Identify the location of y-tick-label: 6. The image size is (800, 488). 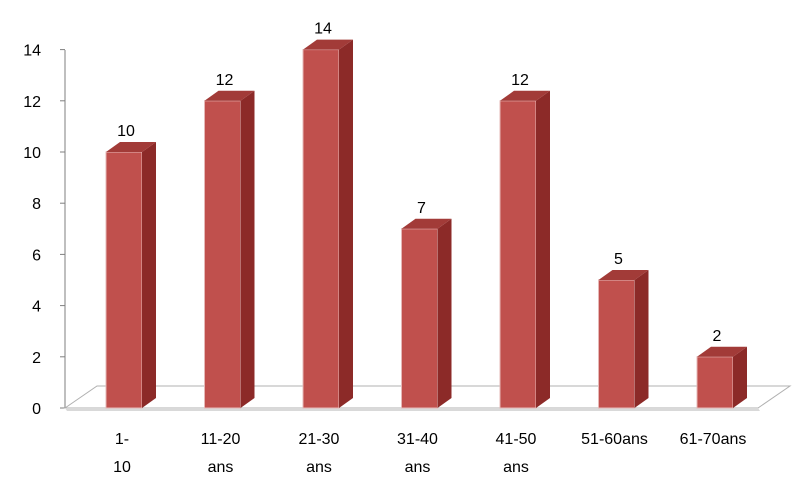
(36, 255).